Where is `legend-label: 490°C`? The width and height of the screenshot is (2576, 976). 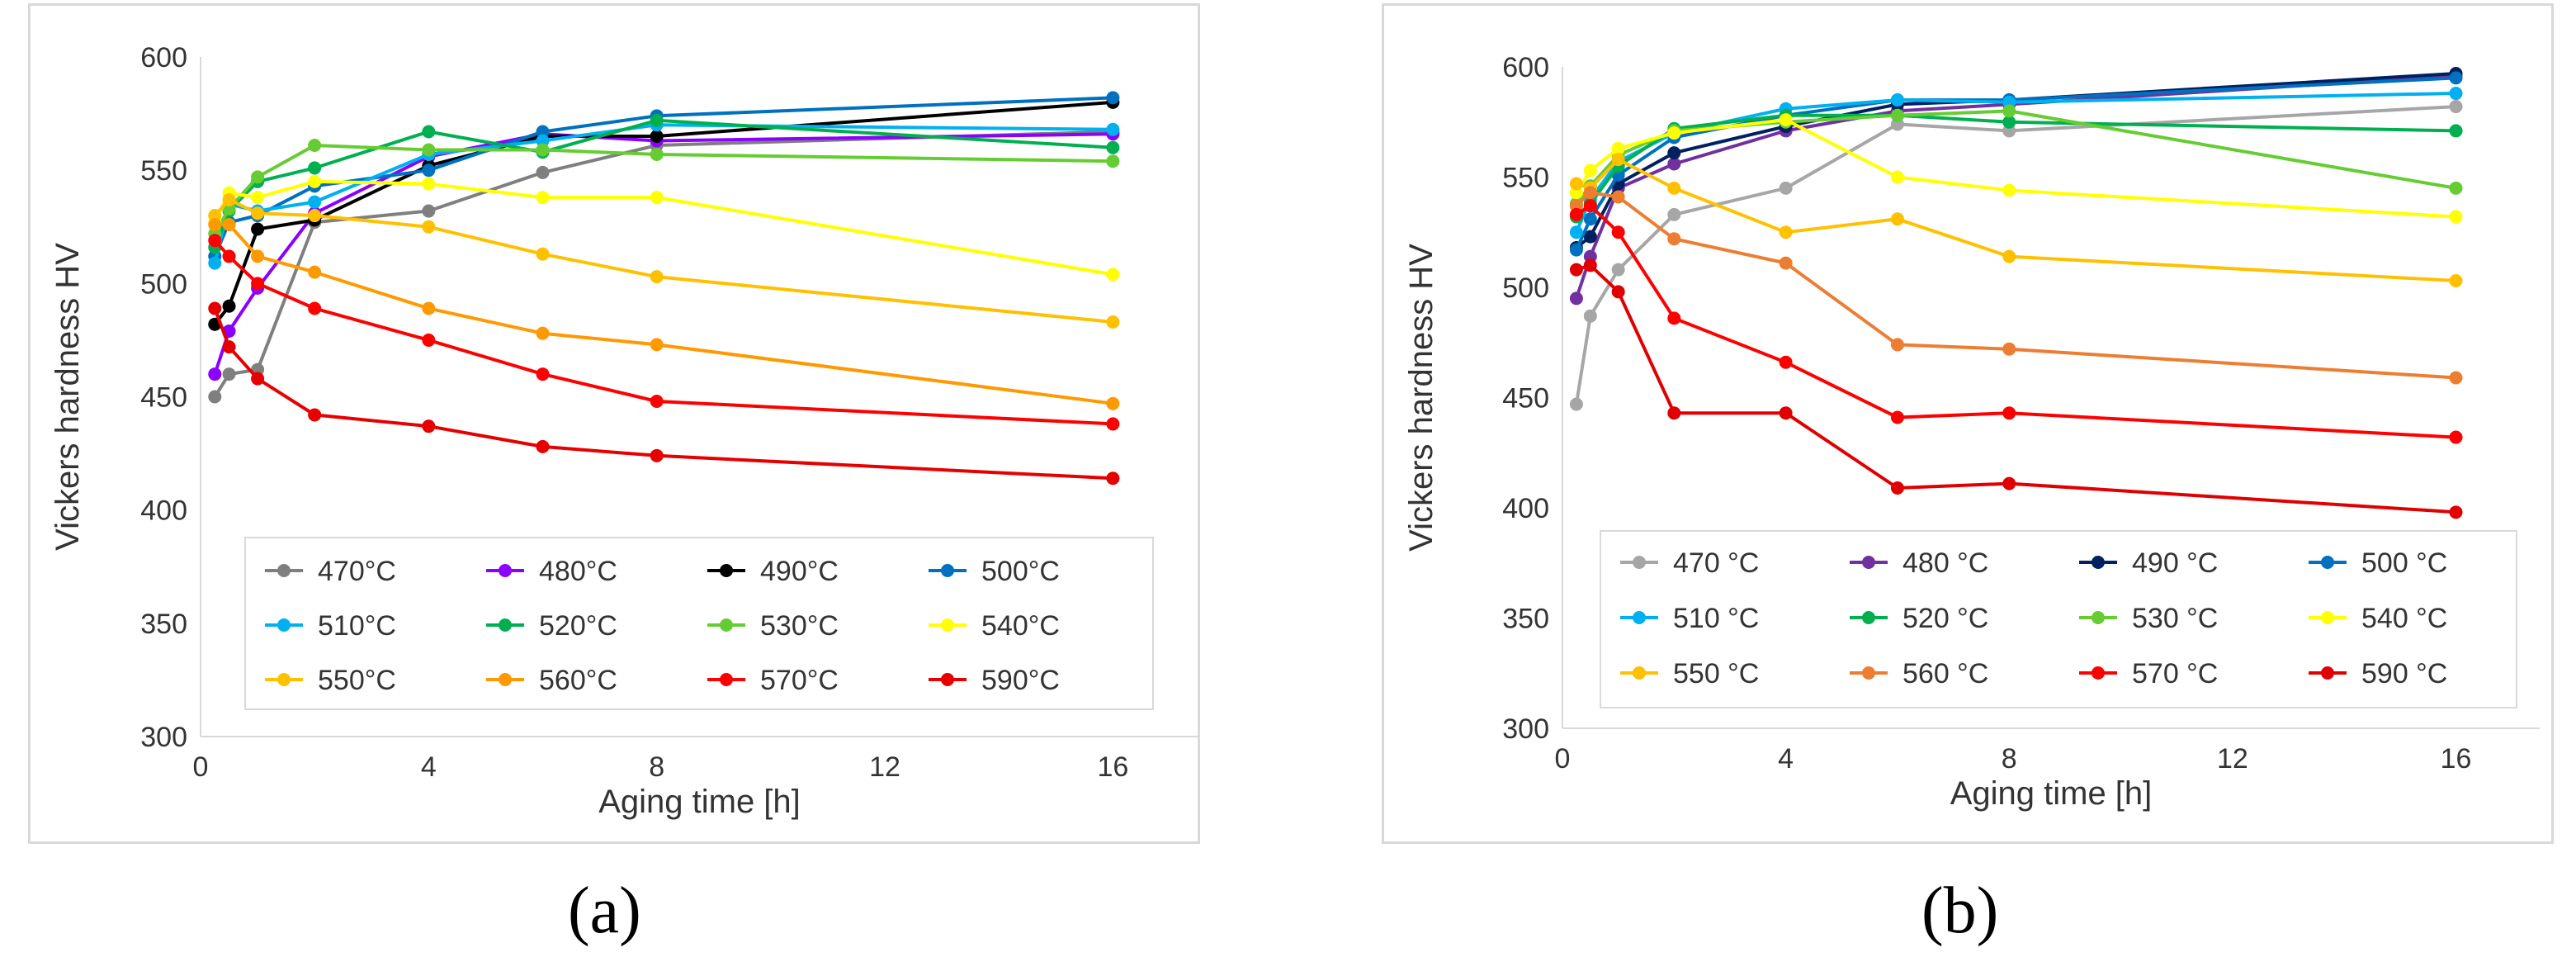
legend-label: 490°C is located at coordinates (799, 571).